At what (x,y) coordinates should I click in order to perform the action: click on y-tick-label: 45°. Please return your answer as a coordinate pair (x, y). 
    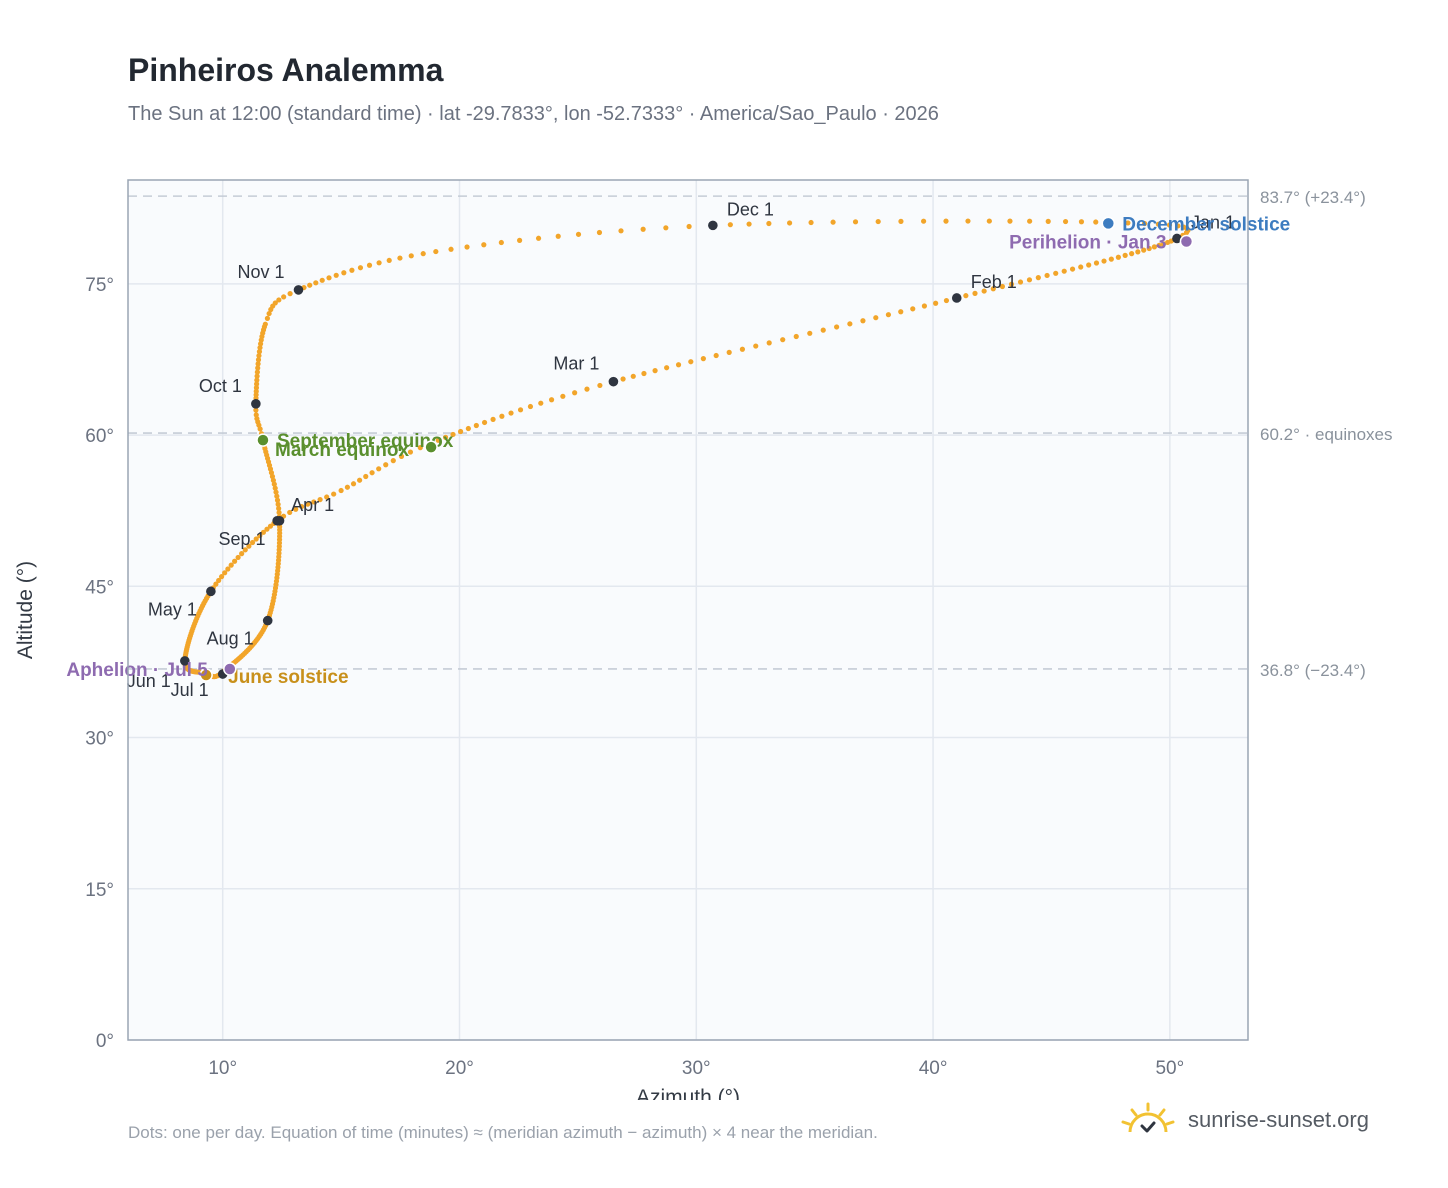
    Looking at the image, I should click on (99, 587).